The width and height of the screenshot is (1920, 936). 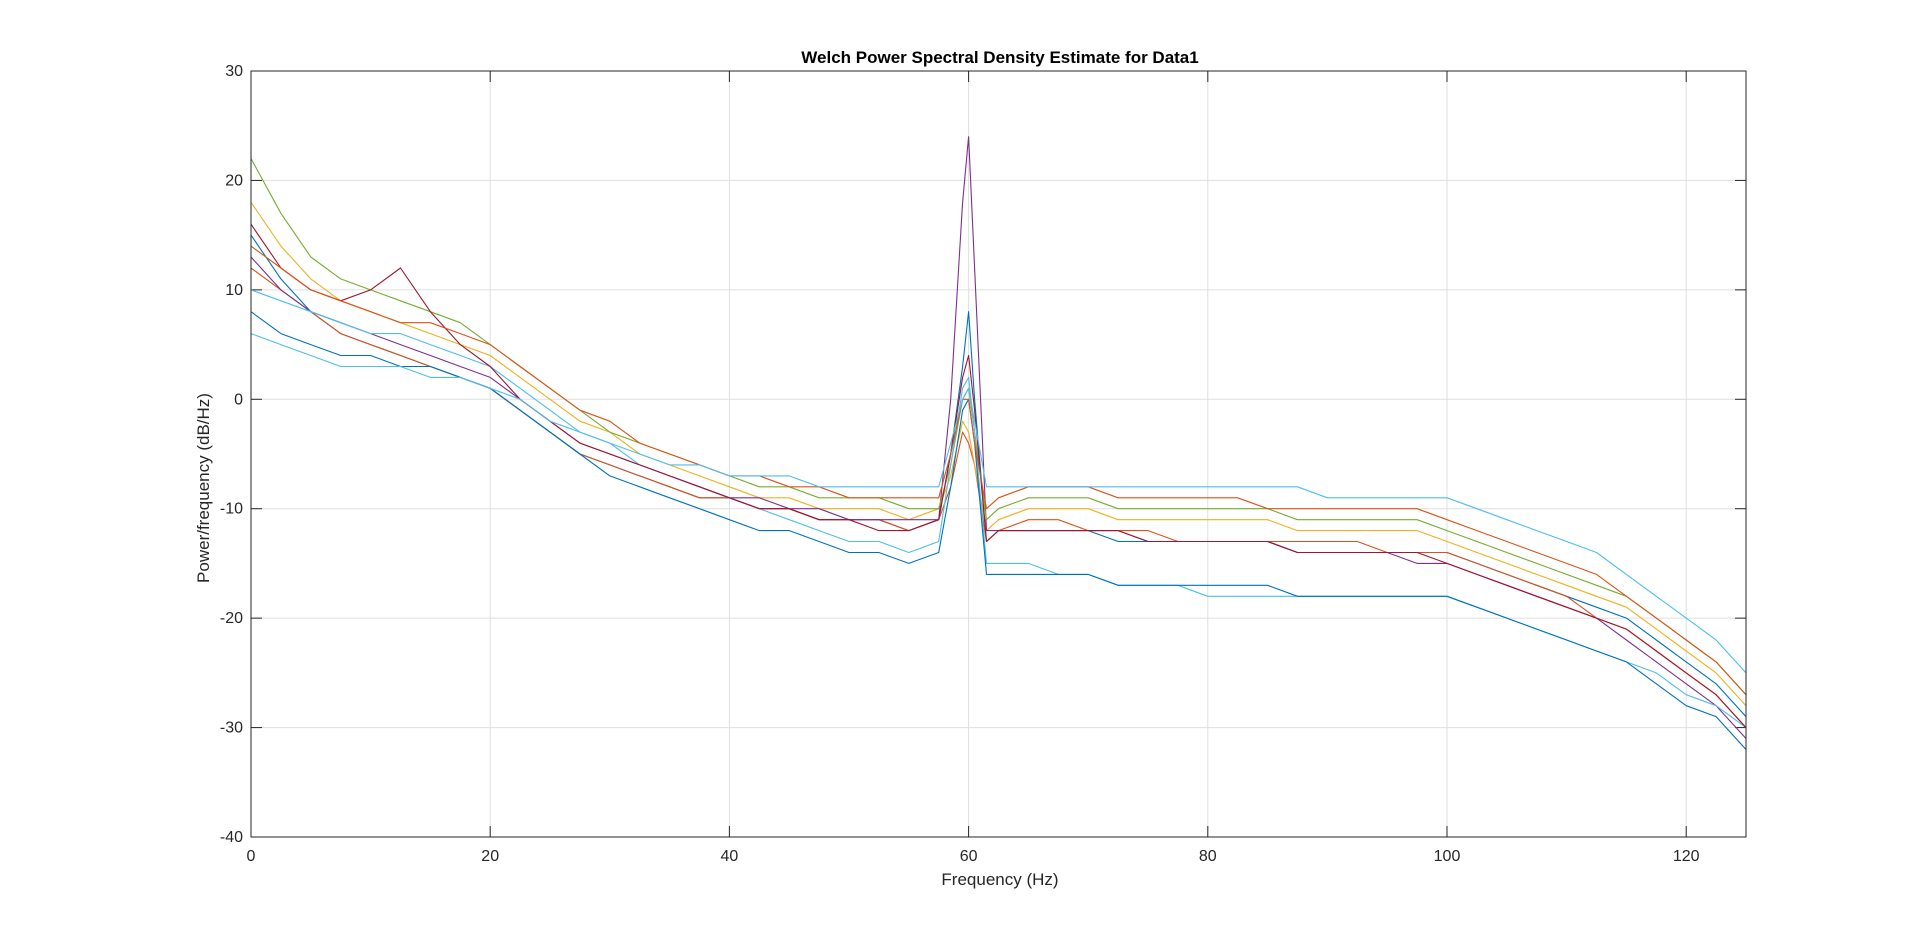 I want to click on x-axis-label: Frequency (Hz), so click(x=999, y=879).